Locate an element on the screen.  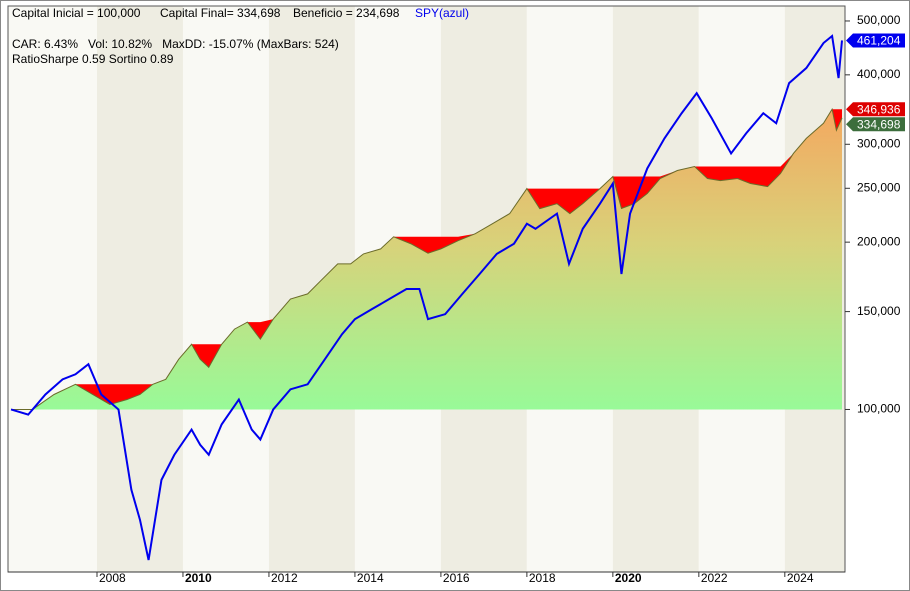
y-tick-label: 250,000 is located at coordinates (879, 187).